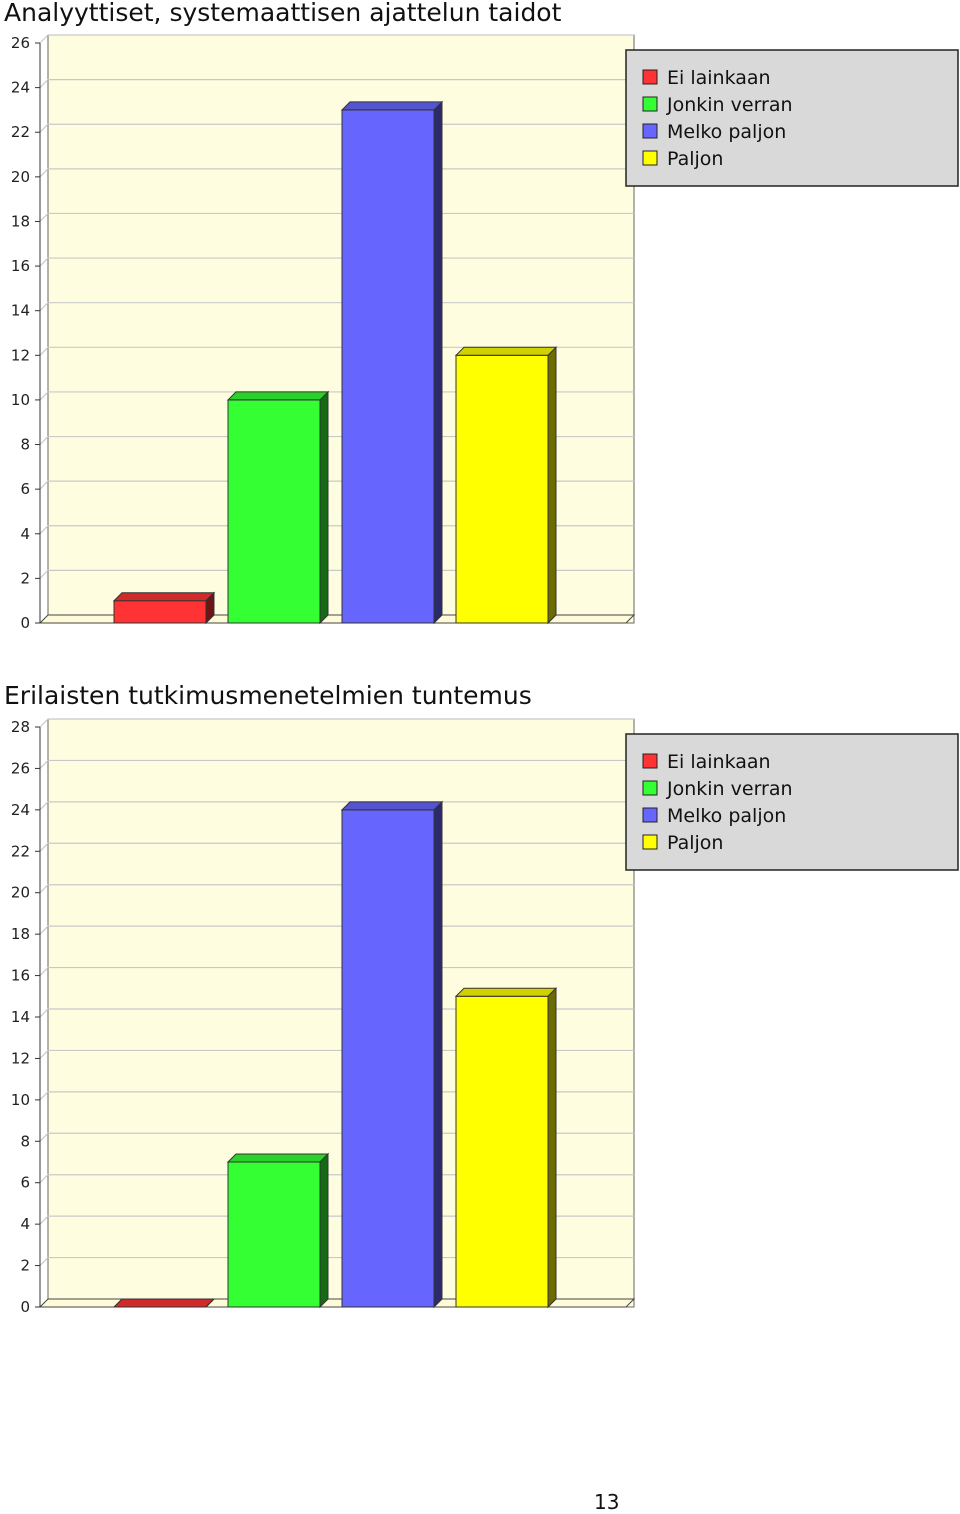  What do you see at coordinates (20, 727) in the screenshot?
I see `y-tick-label: 28` at bounding box center [20, 727].